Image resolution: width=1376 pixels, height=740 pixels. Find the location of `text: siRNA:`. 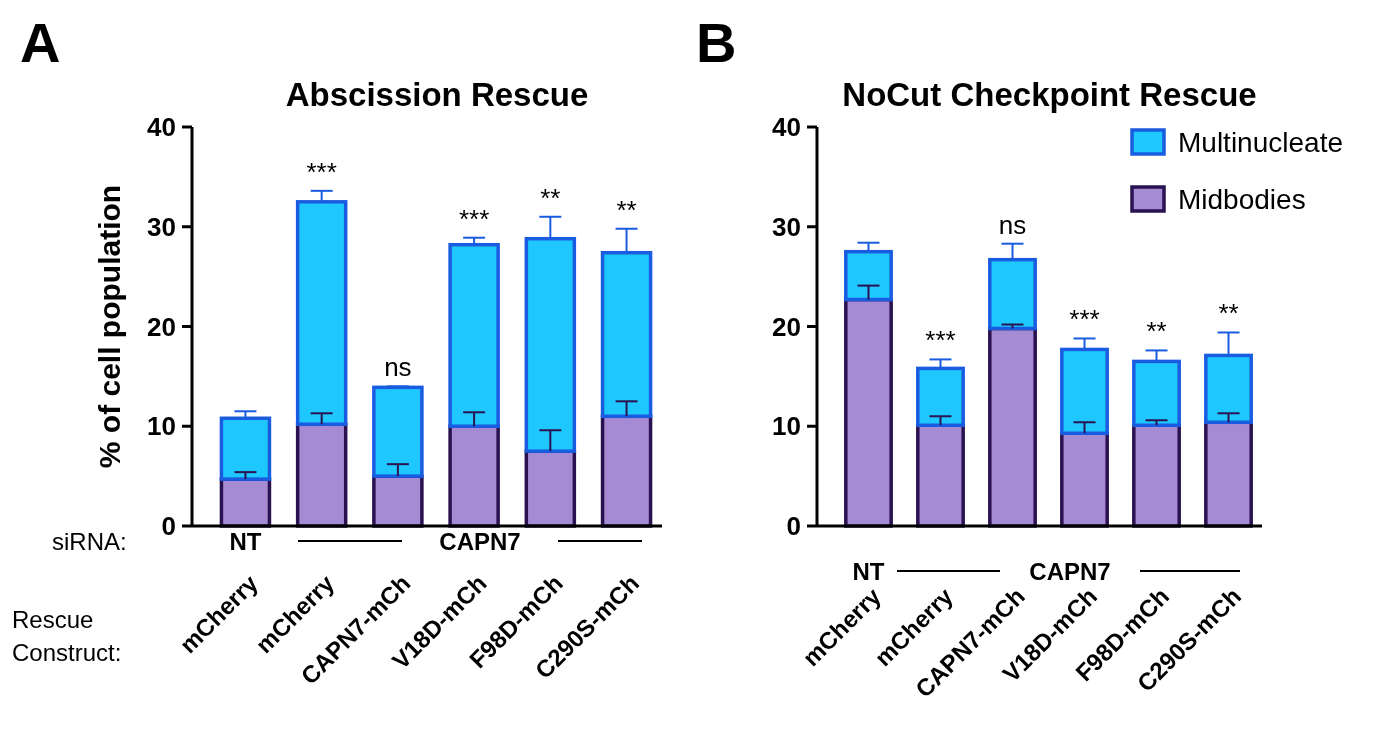

text: siRNA: is located at coordinates (89, 541).